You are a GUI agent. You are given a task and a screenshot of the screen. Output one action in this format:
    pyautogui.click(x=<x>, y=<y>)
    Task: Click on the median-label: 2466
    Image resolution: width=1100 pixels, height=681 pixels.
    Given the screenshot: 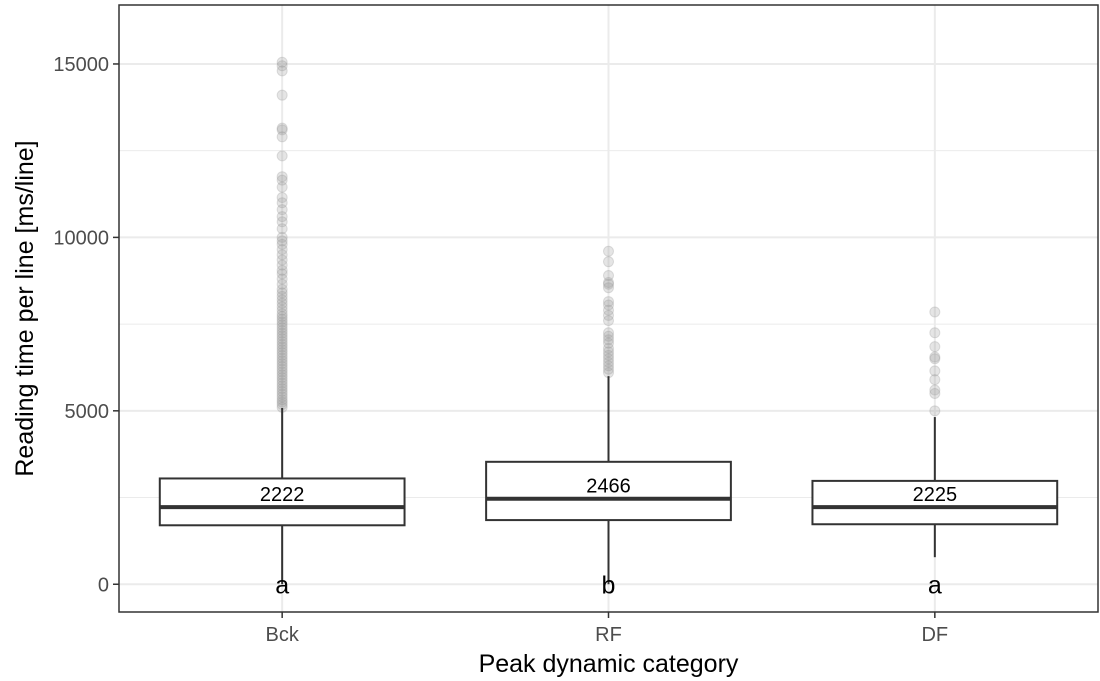 What is the action you would take?
    pyautogui.click(x=608, y=487)
    